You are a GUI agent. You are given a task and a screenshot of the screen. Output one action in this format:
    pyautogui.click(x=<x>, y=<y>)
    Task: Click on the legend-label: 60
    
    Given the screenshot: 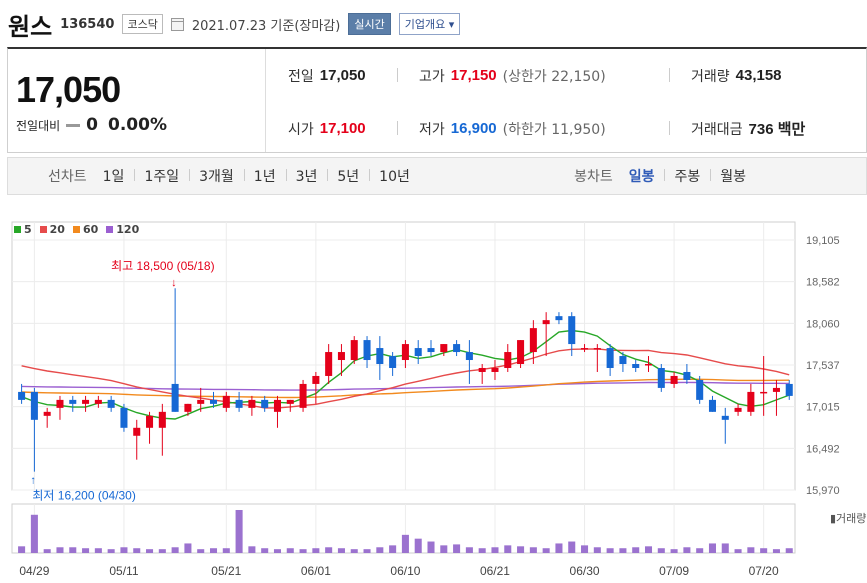 What is the action you would take?
    pyautogui.click(x=90, y=229)
    